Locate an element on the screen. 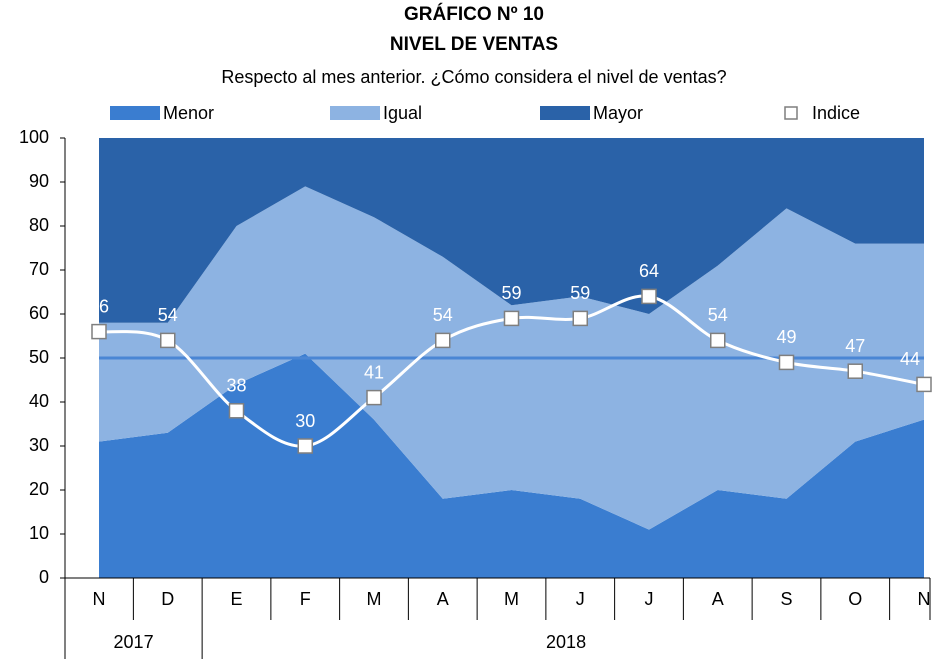 This screenshot has height=659, width=948. y-tick-label: 0 is located at coordinates (44, 577).